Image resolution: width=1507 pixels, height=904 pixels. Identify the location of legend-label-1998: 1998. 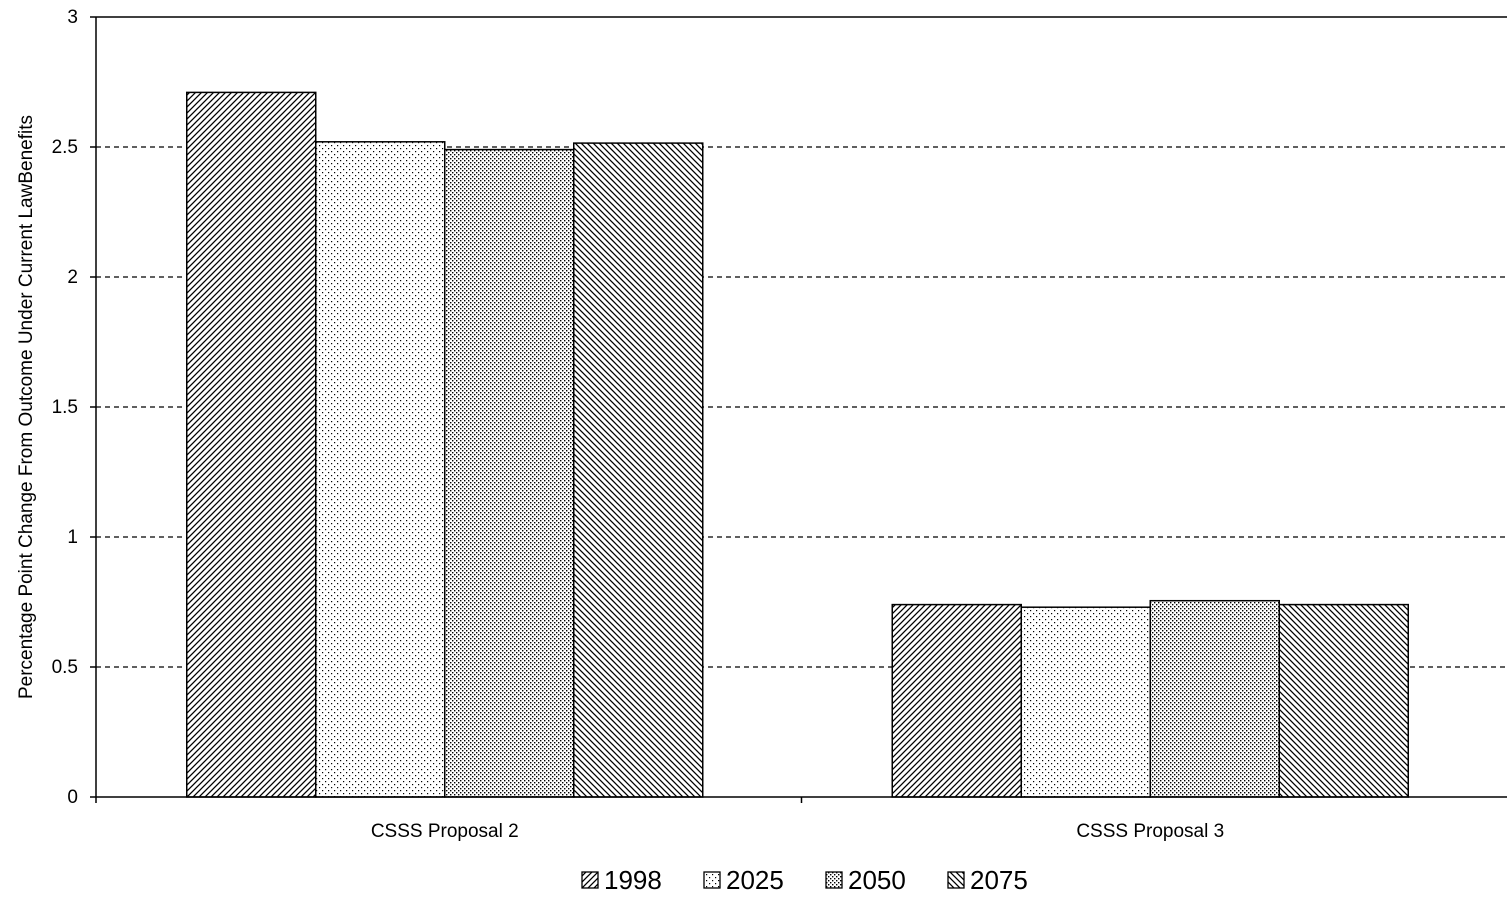
(633, 880).